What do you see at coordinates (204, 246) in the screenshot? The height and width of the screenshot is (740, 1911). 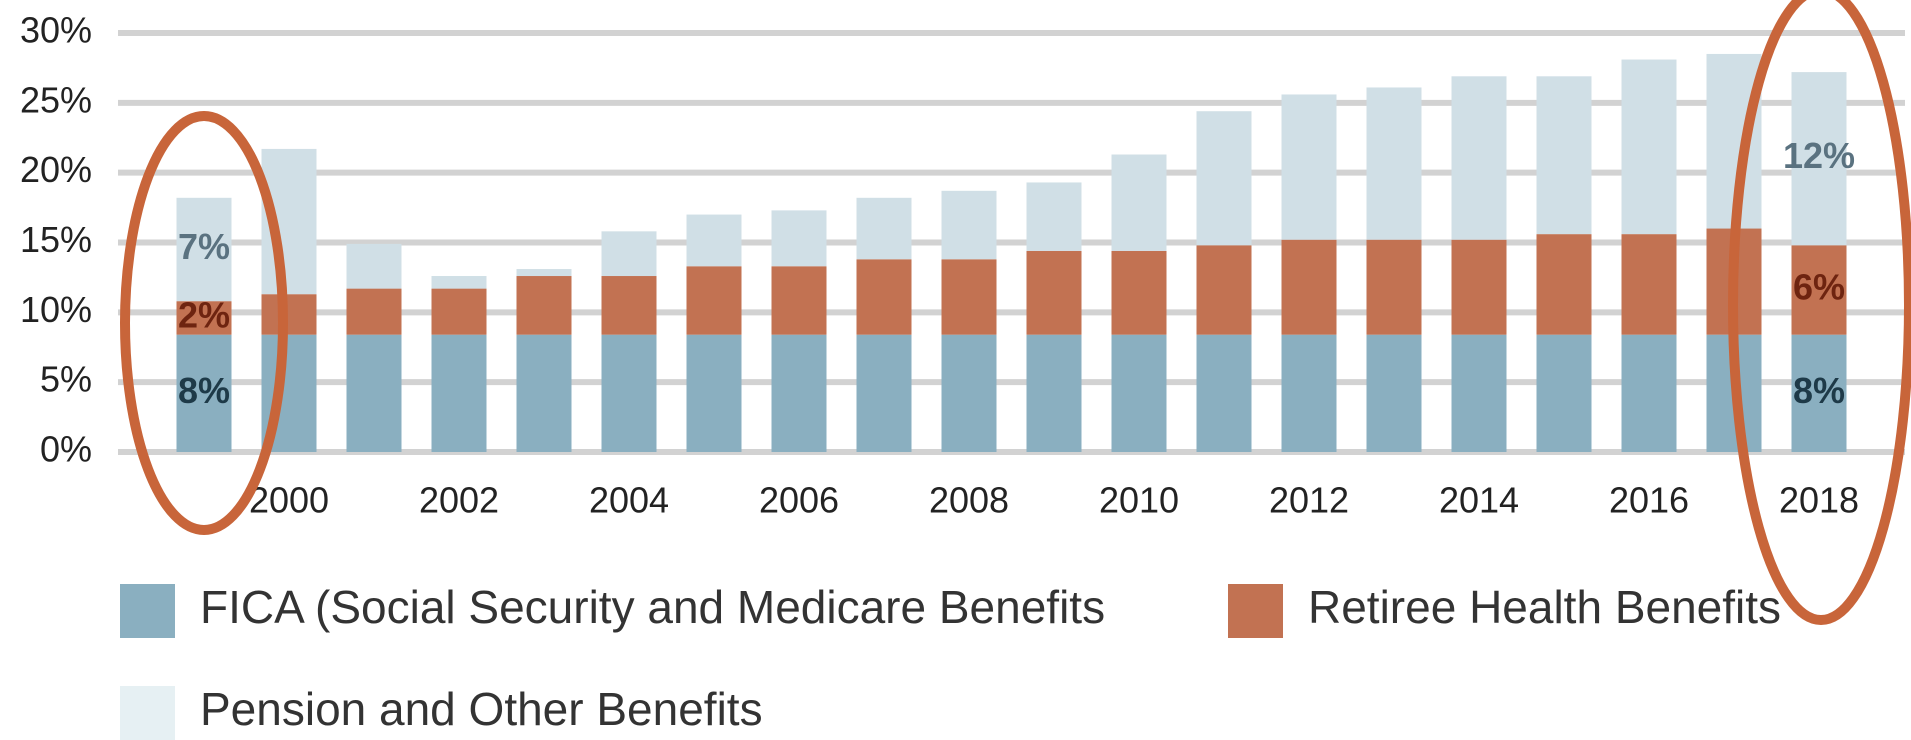 I see `data-label: 7%` at bounding box center [204, 246].